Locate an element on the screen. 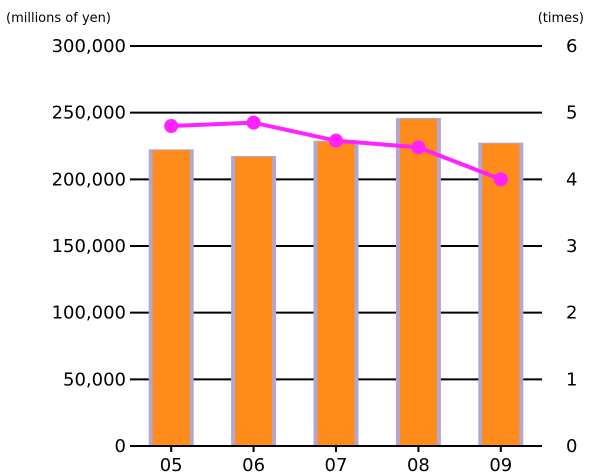 The height and width of the screenshot is (473, 595). right-tick-label: 5 is located at coordinates (571, 113).